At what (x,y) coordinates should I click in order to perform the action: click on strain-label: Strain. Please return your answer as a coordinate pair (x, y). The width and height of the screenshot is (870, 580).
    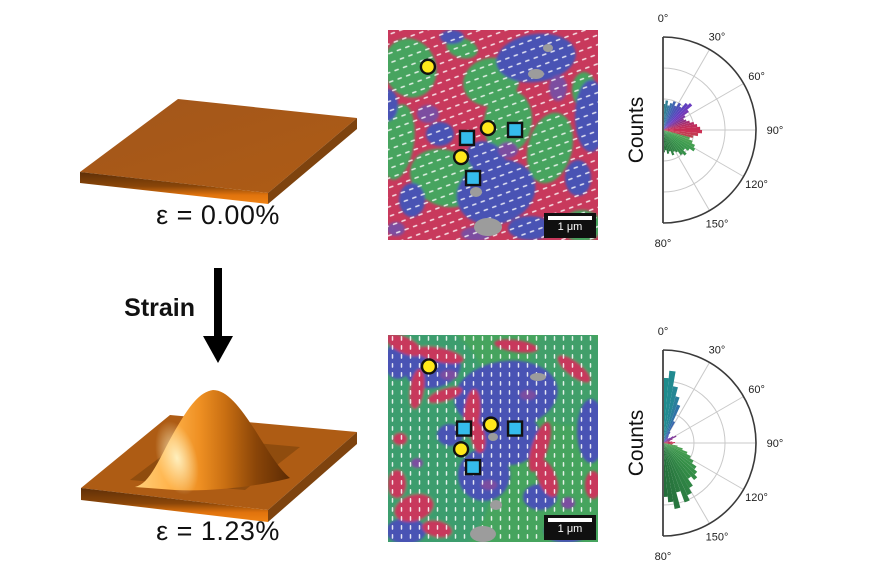
    Looking at the image, I should click on (159, 308).